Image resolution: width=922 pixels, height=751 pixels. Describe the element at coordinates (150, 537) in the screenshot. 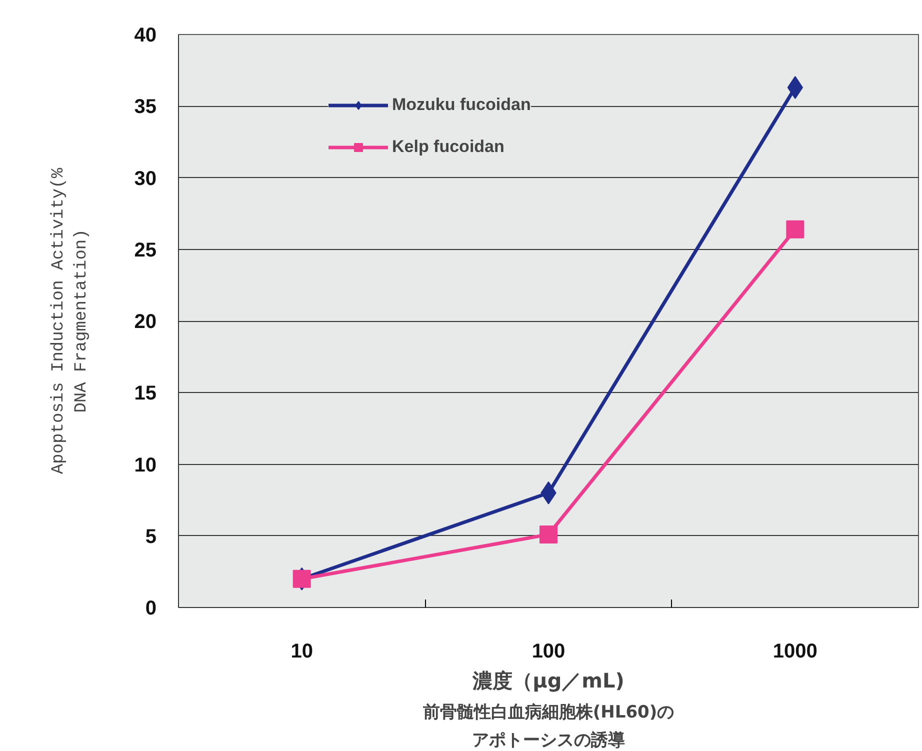

I see `y-tick-label: 5` at that location.